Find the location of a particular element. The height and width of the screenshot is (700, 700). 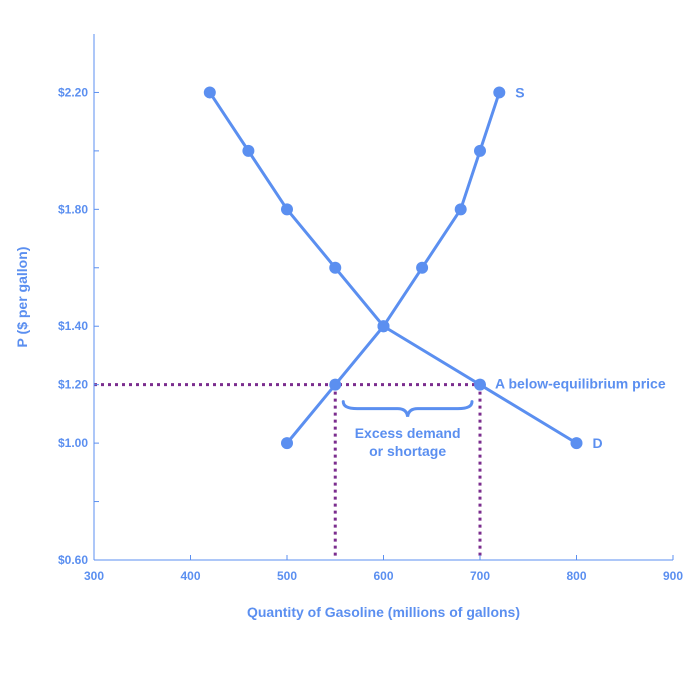

below-equilibrium-price-label: A below-equilibrium price is located at coordinates (580, 384).